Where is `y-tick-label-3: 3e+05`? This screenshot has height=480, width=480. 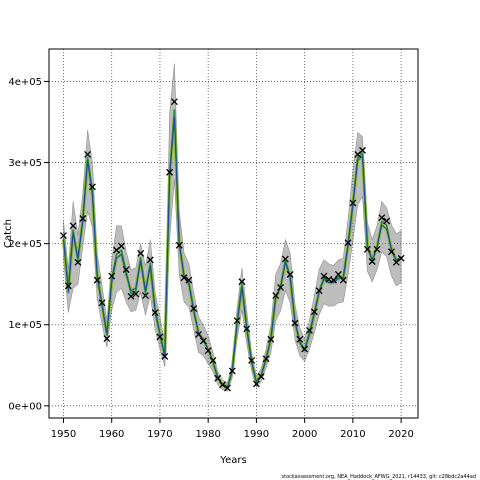 y-tick-label-3: 3e+05 is located at coordinates (25, 163).